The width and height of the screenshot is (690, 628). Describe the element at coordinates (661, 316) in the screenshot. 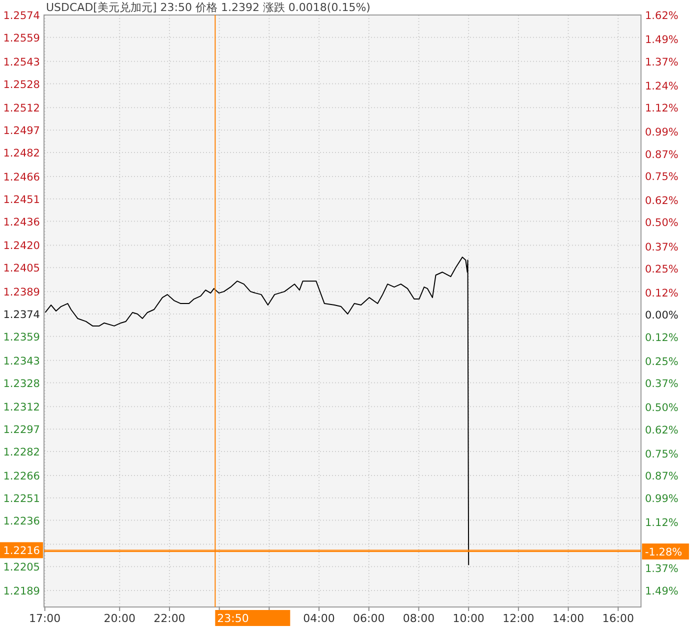

I see `y2-tick-label: 0.00%` at that location.